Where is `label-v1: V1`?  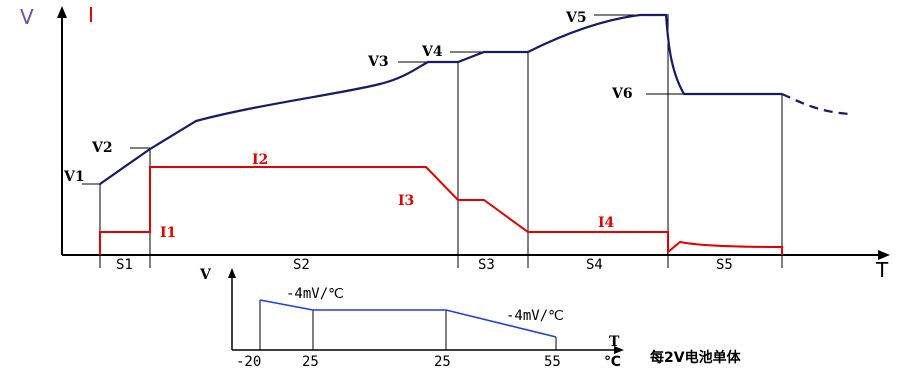 label-v1: V1 is located at coordinates (74, 177).